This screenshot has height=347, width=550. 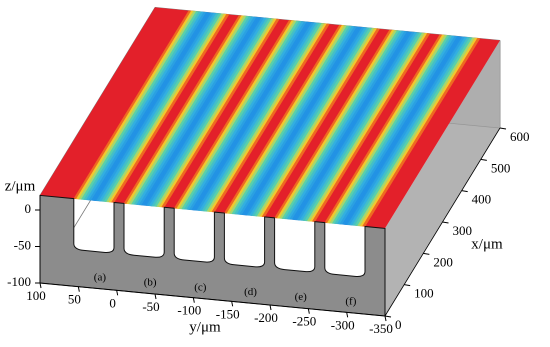 What do you see at coordinates (266, 317) in the screenshot?
I see `y-tick-label: -200` at bounding box center [266, 317].